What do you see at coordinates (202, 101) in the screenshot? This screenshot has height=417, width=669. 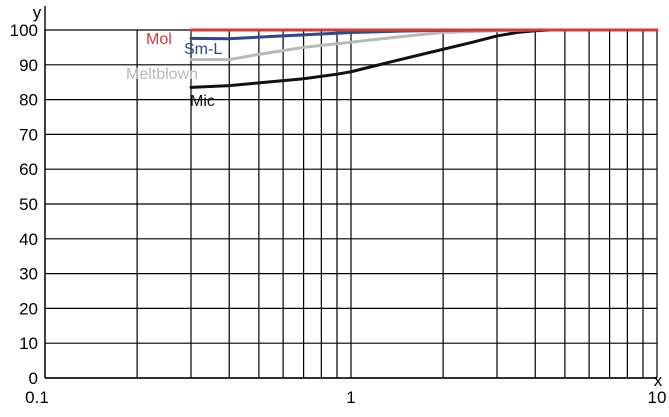 I see `series-label-mic: Mic` at bounding box center [202, 101].